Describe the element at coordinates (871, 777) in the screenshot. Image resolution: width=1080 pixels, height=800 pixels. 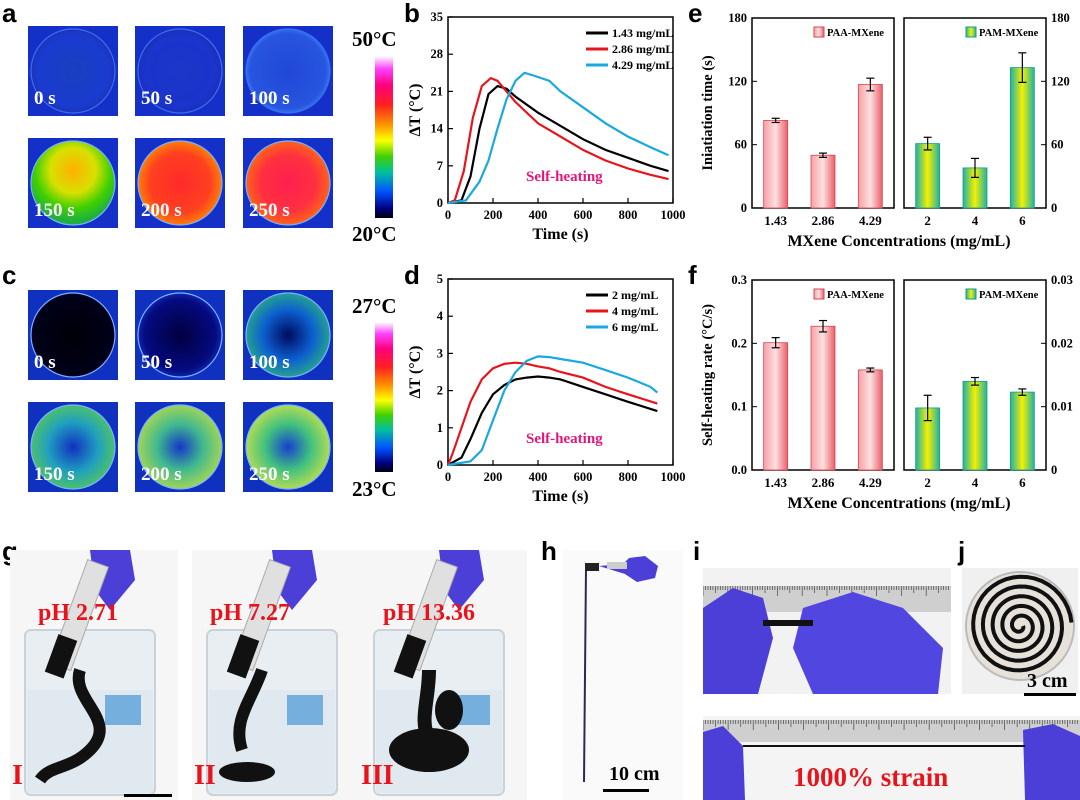
I see `strain-label: 1000% strain` at that location.